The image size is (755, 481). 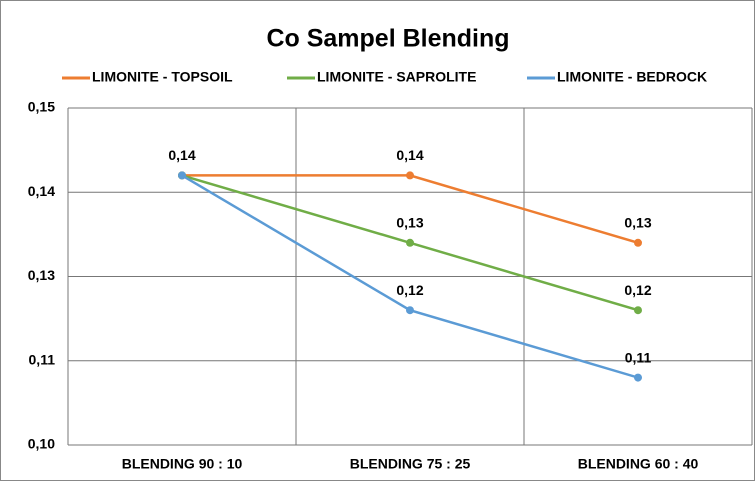 What do you see at coordinates (638, 464) in the screenshot?
I see `x-tick-label: BLENDING 60 : 40` at bounding box center [638, 464].